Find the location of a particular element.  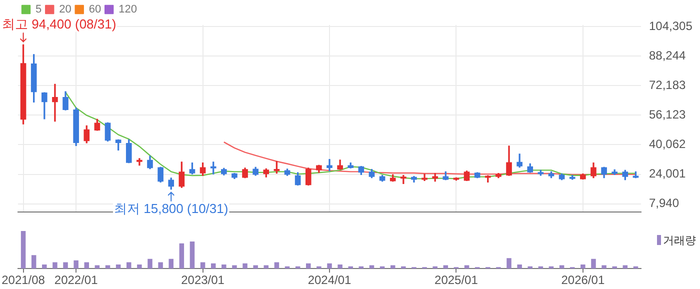

x-tick-label: 2021/08 is located at coordinates (24, 280).